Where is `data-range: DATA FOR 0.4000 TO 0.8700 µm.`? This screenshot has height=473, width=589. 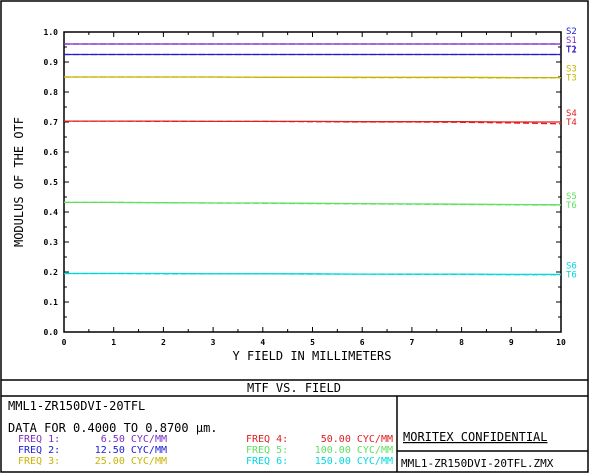
data-range: DATA FOR 0.4000 TO 0.8700 µm. is located at coordinates (113, 428).